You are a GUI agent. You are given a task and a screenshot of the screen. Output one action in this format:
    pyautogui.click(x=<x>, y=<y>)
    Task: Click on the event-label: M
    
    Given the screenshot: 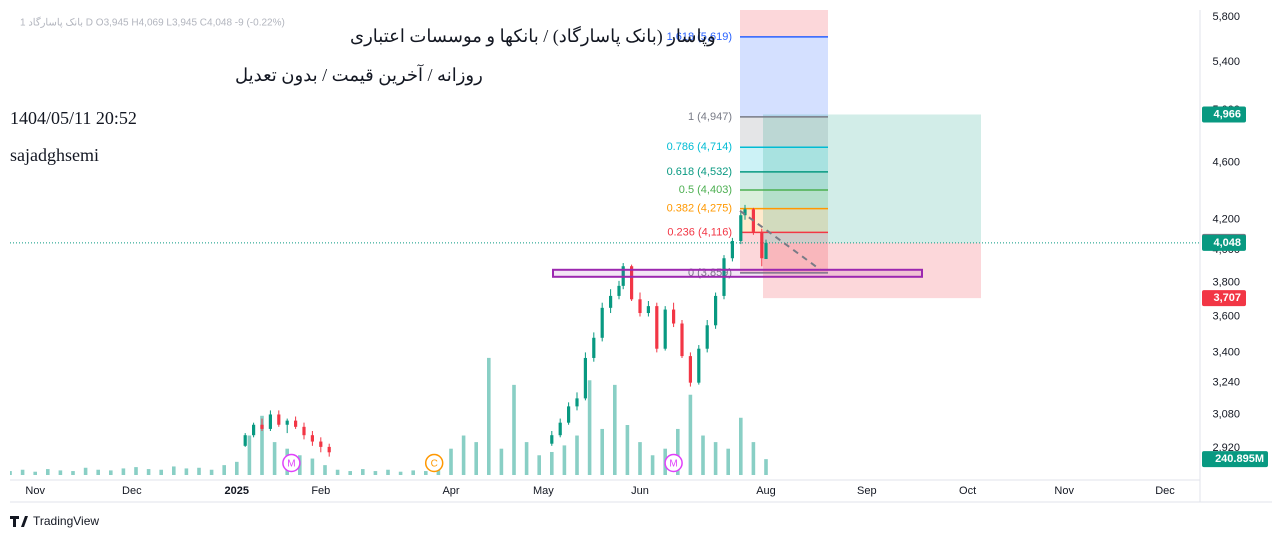 What is the action you would take?
    pyautogui.click(x=673, y=464)
    